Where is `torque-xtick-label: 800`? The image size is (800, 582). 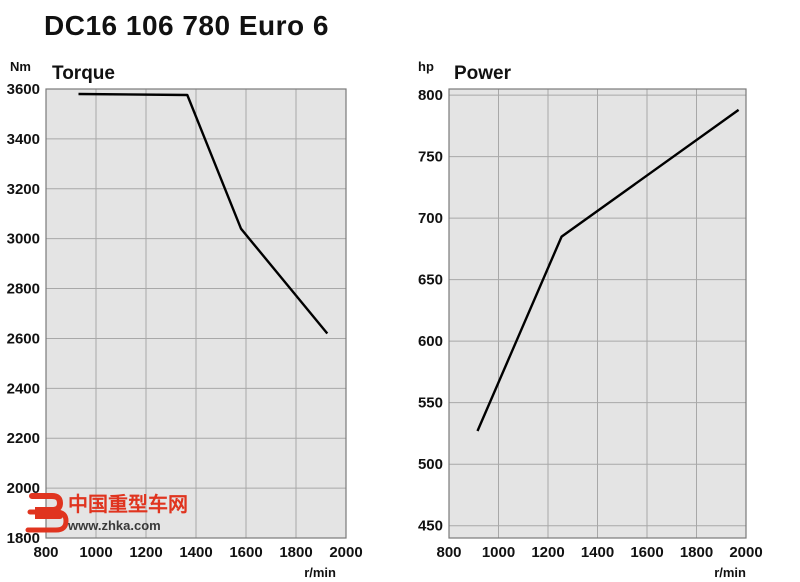
torque-xtick-label: 800 is located at coordinates (45, 552).